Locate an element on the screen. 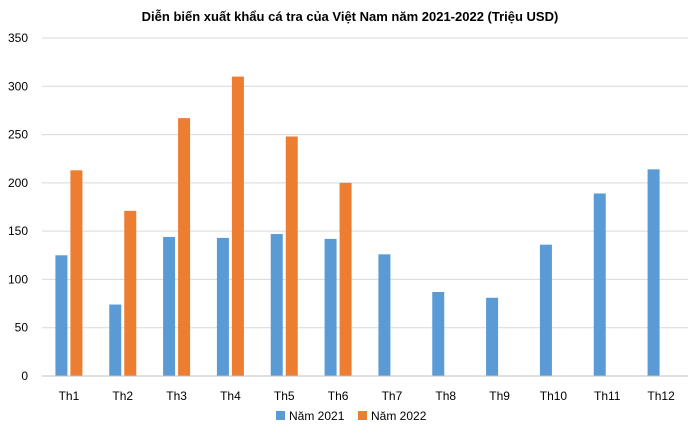  y-tick-label: 100 is located at coordinates (18, 279).